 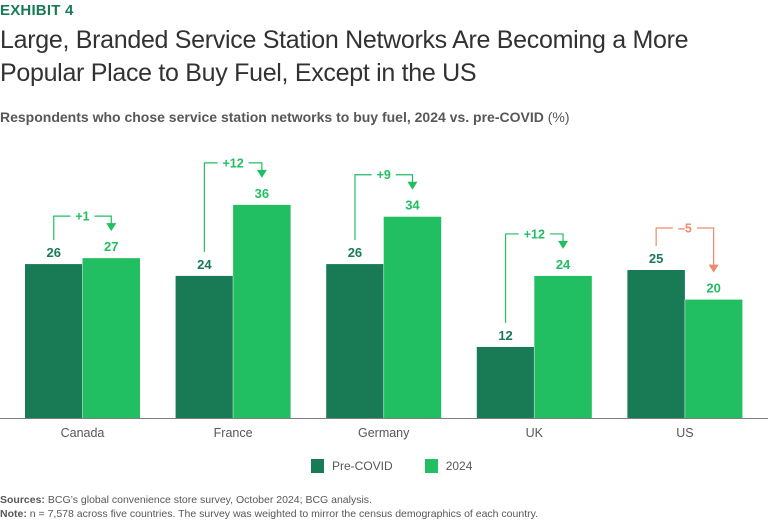 I want to click on change-bracket-right-france, so click(x=255, y=166).